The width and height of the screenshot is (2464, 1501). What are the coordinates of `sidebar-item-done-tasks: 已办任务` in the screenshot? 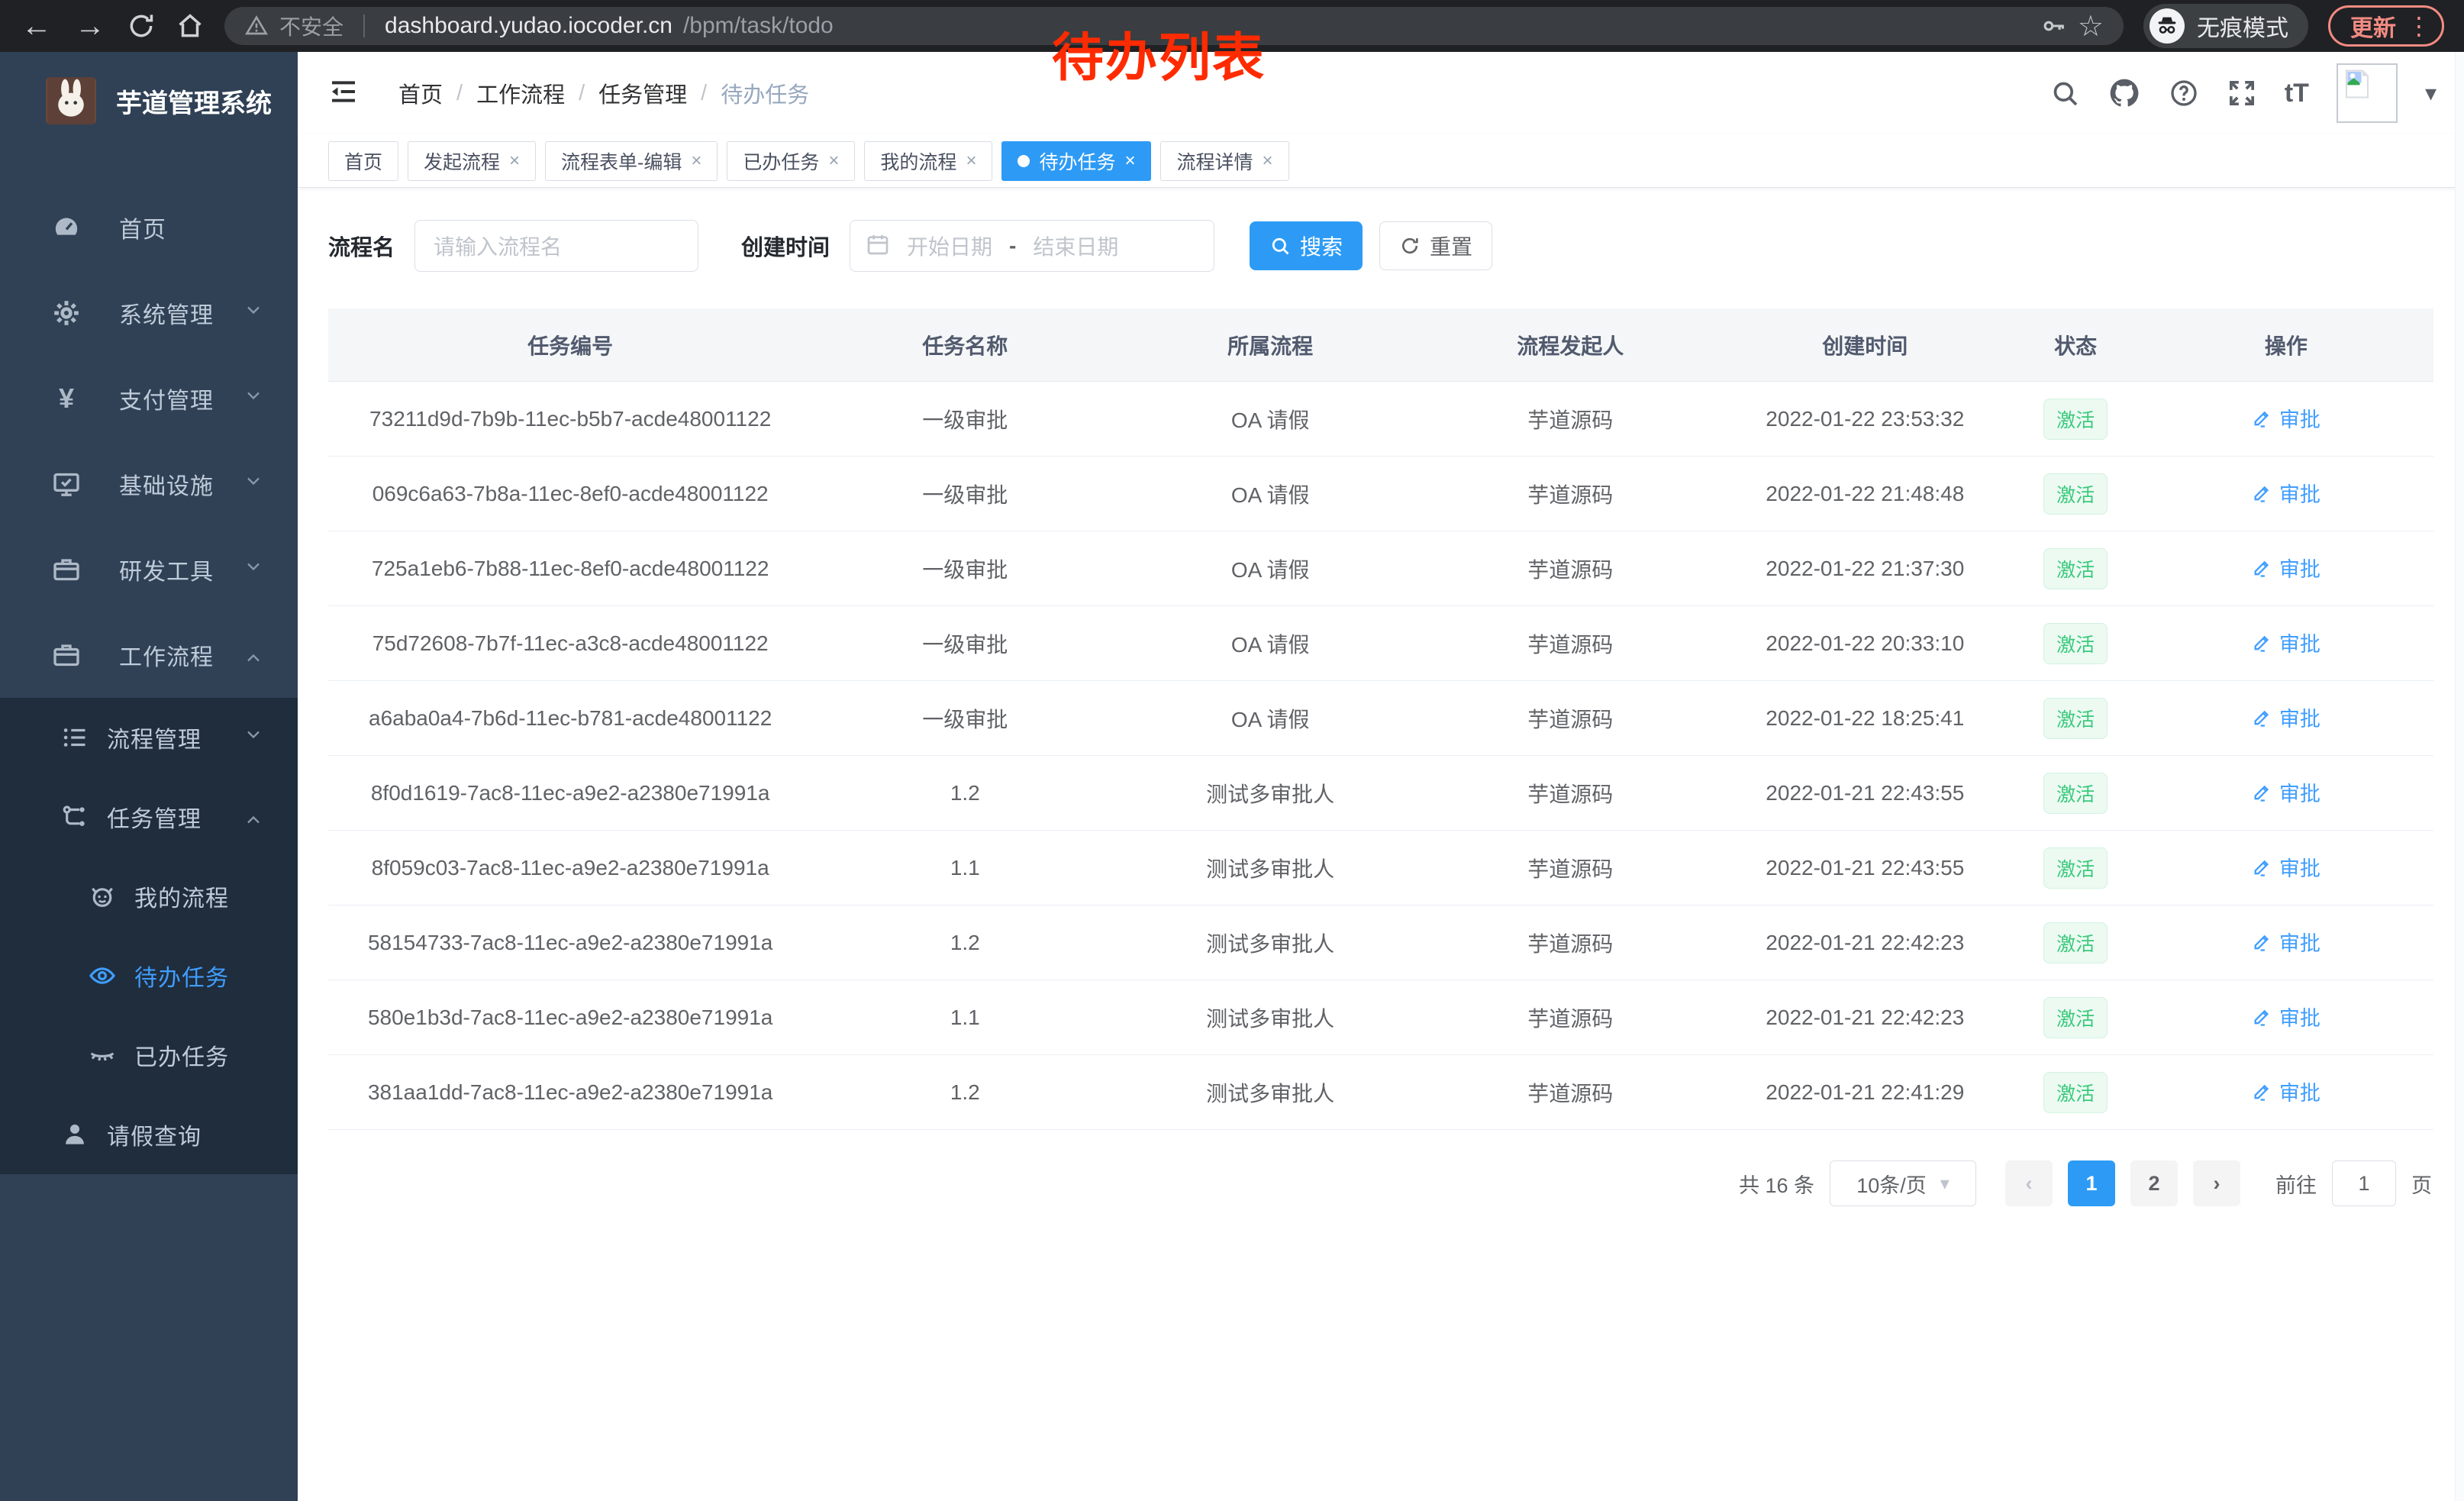 It's located at (149, 1055).